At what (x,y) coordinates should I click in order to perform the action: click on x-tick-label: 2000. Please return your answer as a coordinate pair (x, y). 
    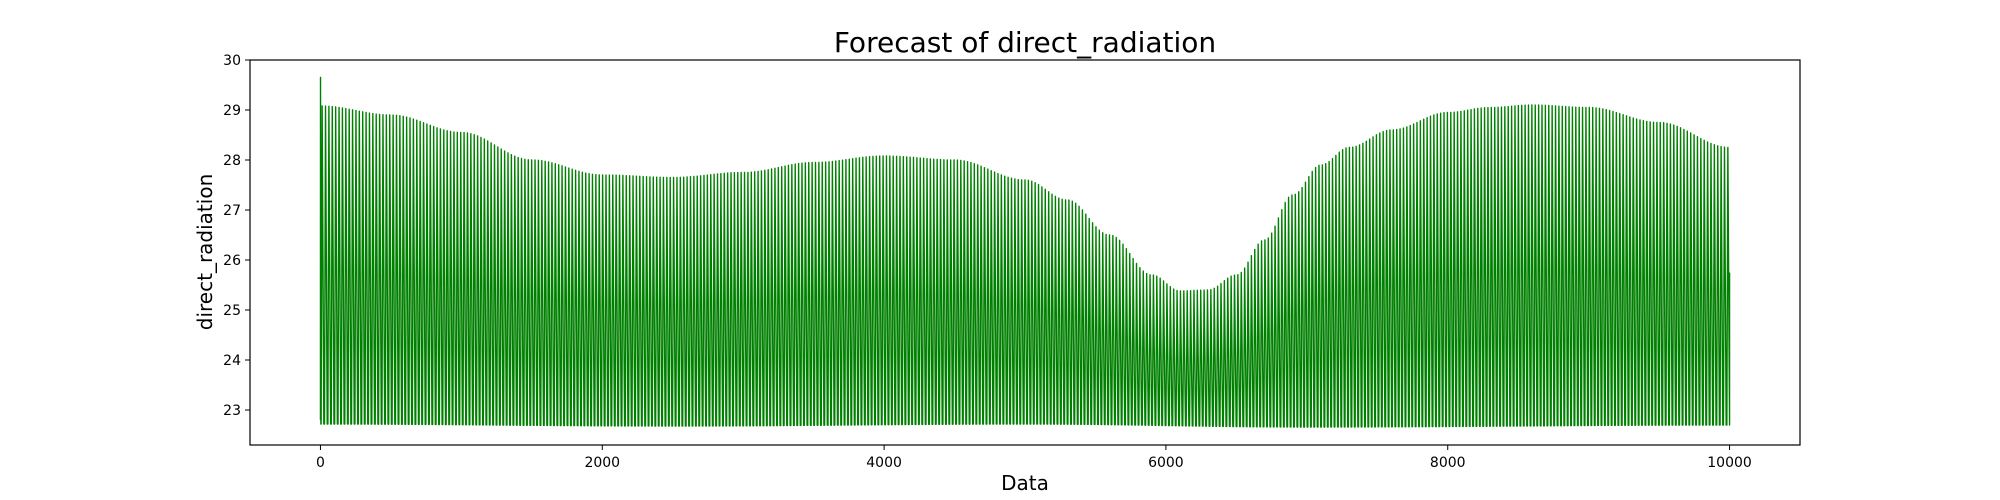
    Looking at the image, I should click on (602, 463).